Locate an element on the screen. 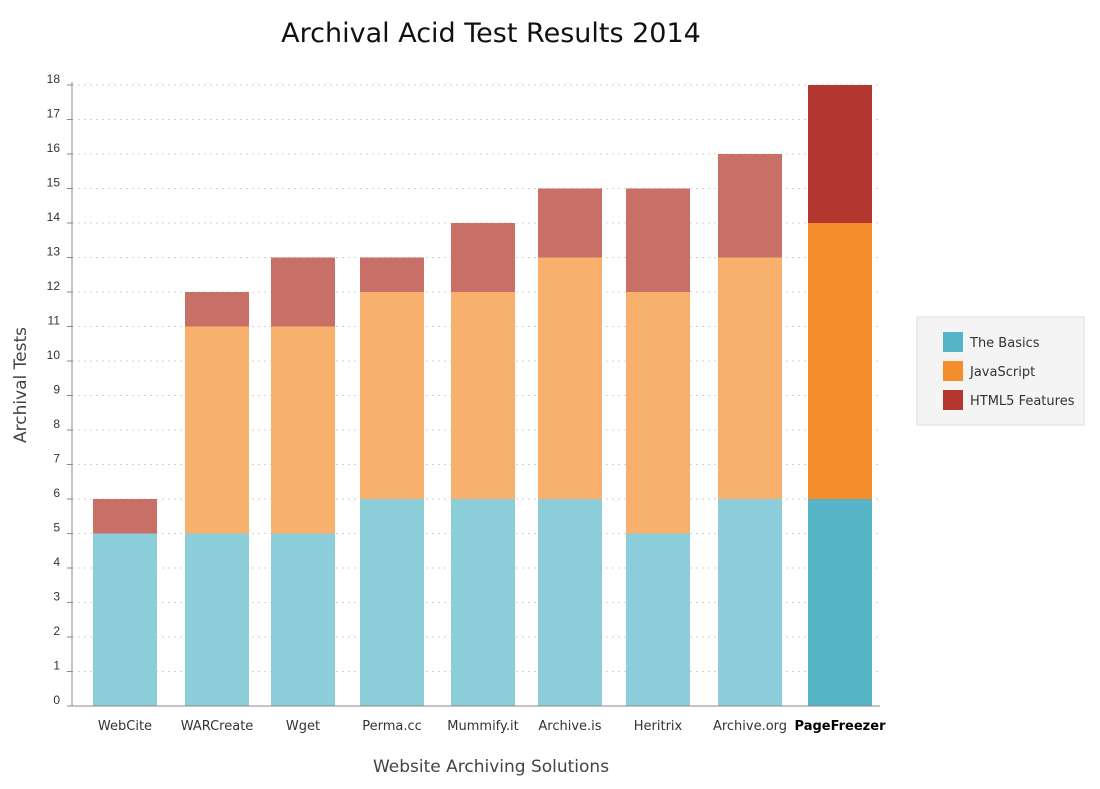 The height and width of the screenshot is (789, 1100). y-tick-label: 8 is located at coordinates (56, 424).